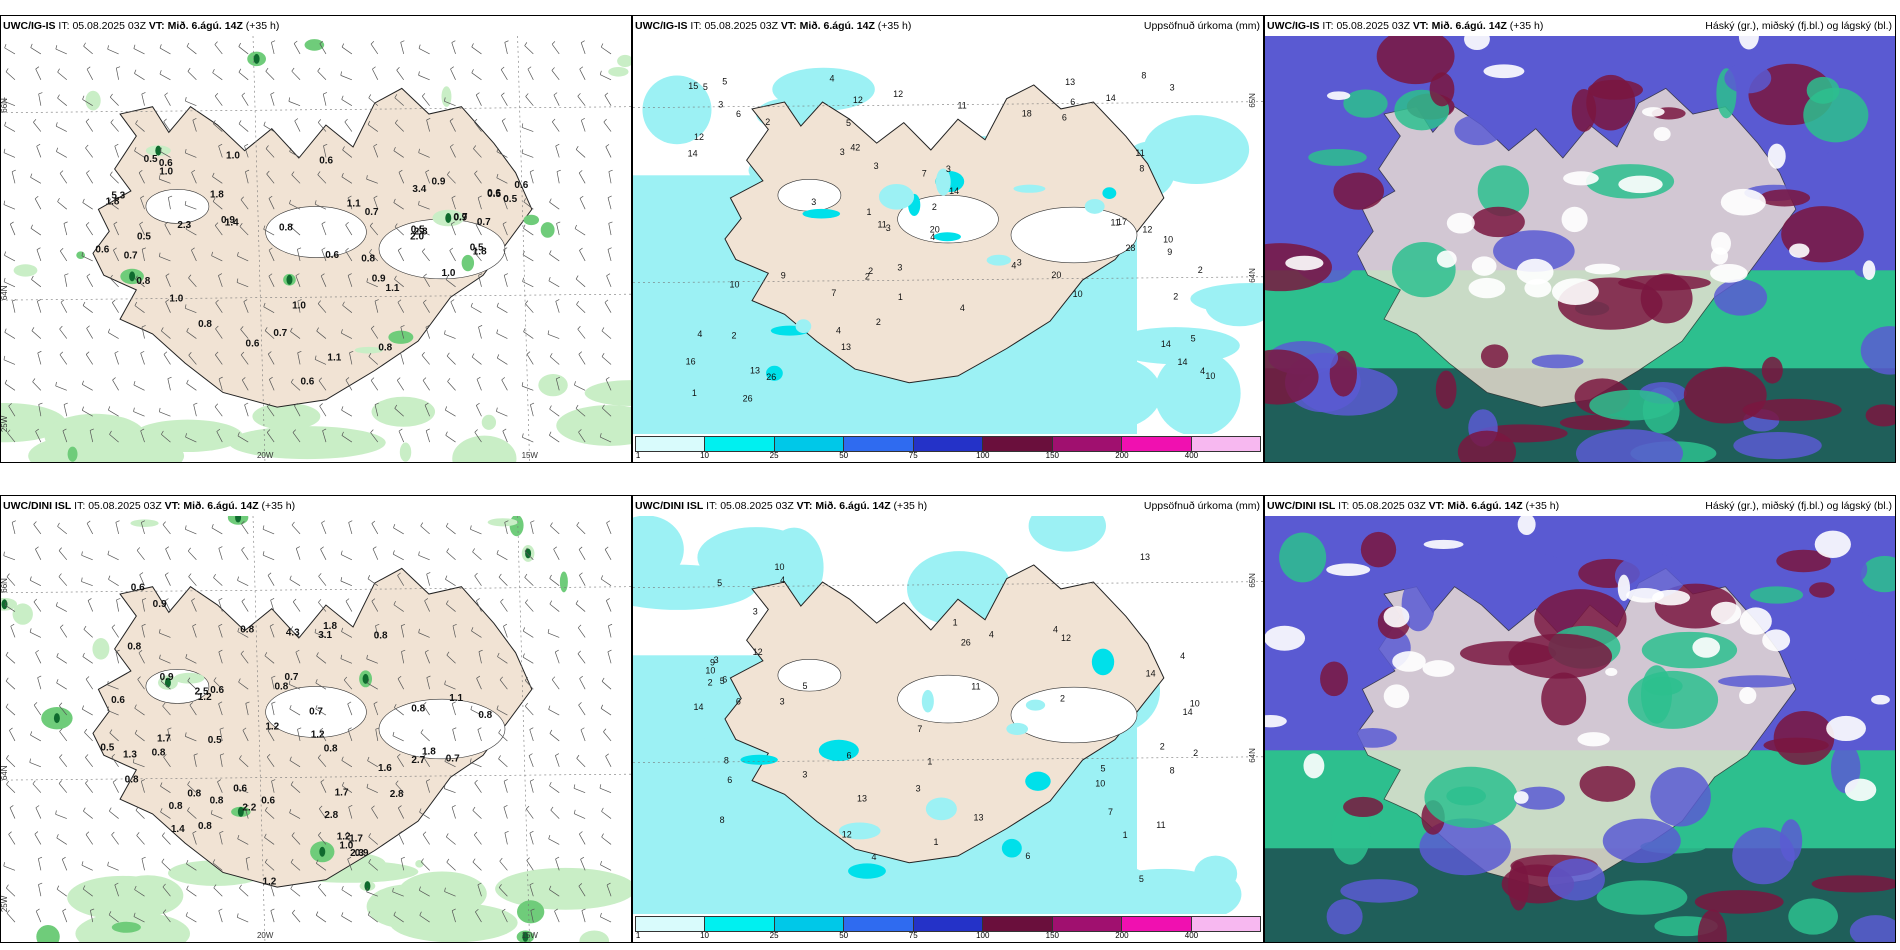 This screenshot has height=950, width=1900. I want to click on value-annotation: 26, so click(966, 643).